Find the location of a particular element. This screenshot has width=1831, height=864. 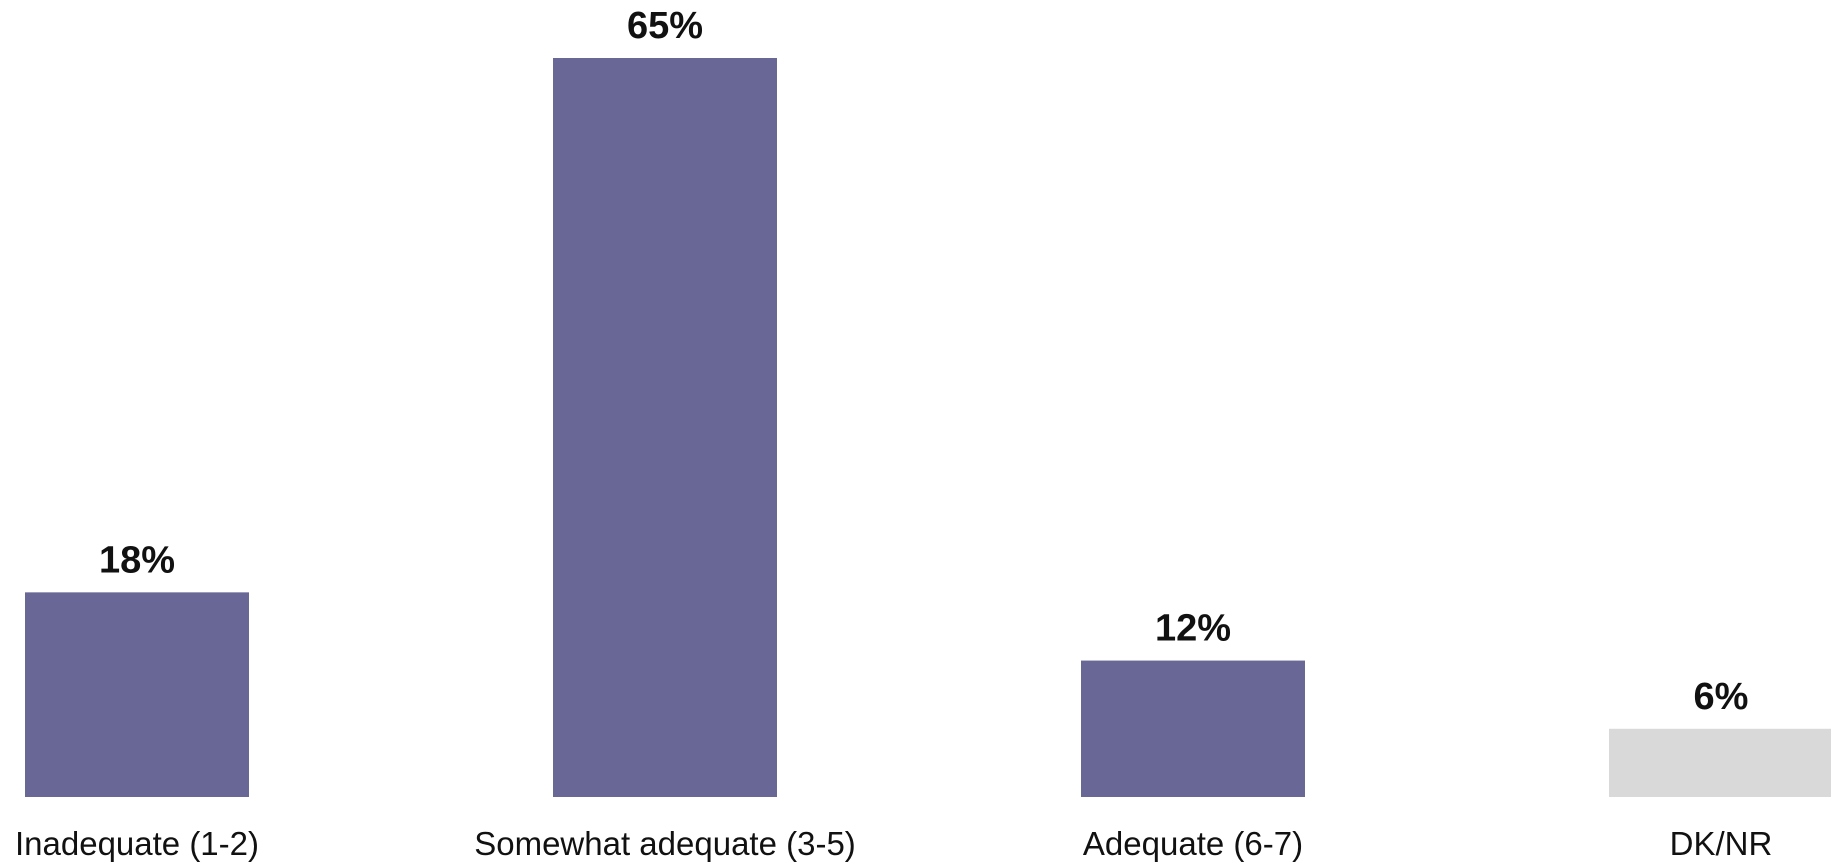

category-label-somewhat-adequate-3-5: Somewhat adequate (3-5) is located at coordinates (665, 843).